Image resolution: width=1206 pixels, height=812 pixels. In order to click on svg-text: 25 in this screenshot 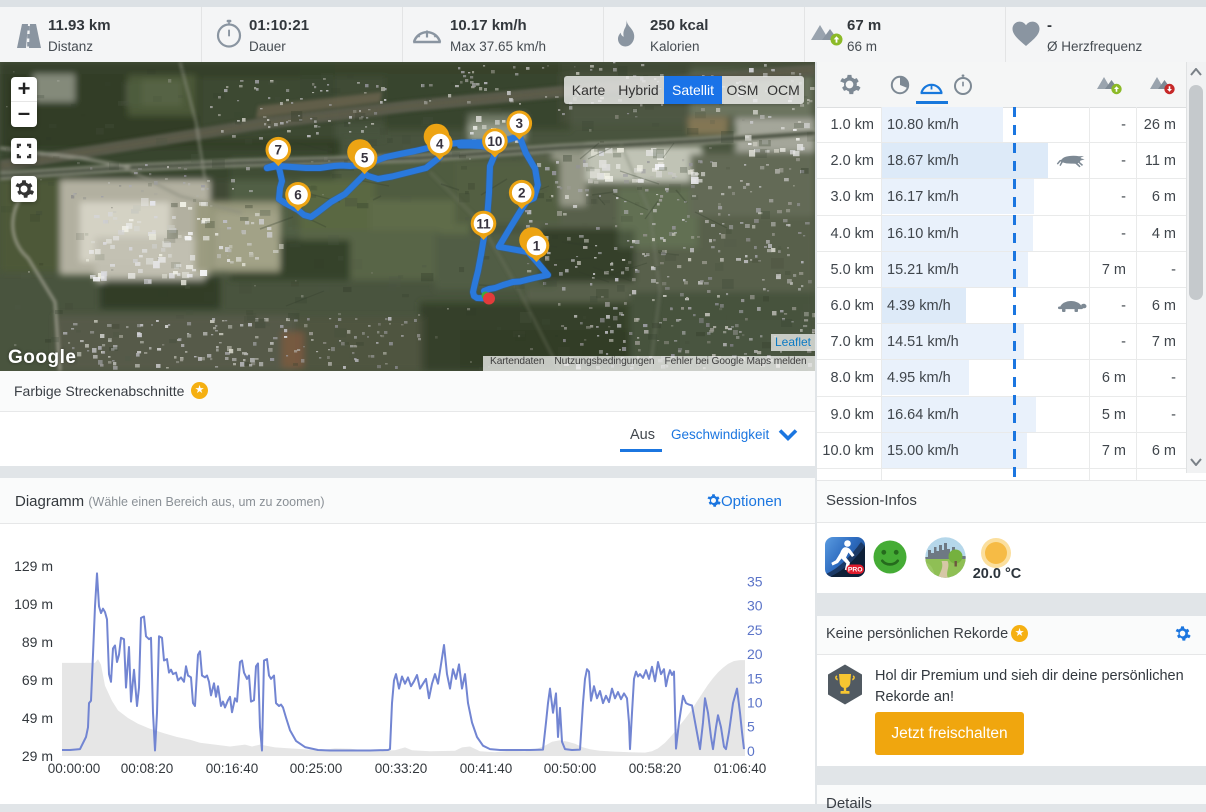, I will do `click(755, 630)`.